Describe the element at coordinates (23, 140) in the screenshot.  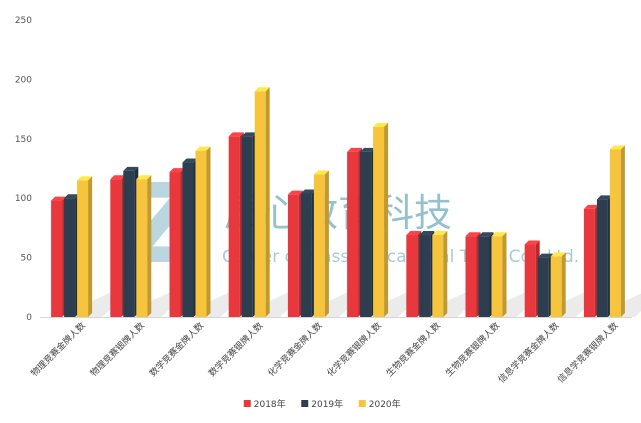
I see `y-tick-label: 150` at that location.